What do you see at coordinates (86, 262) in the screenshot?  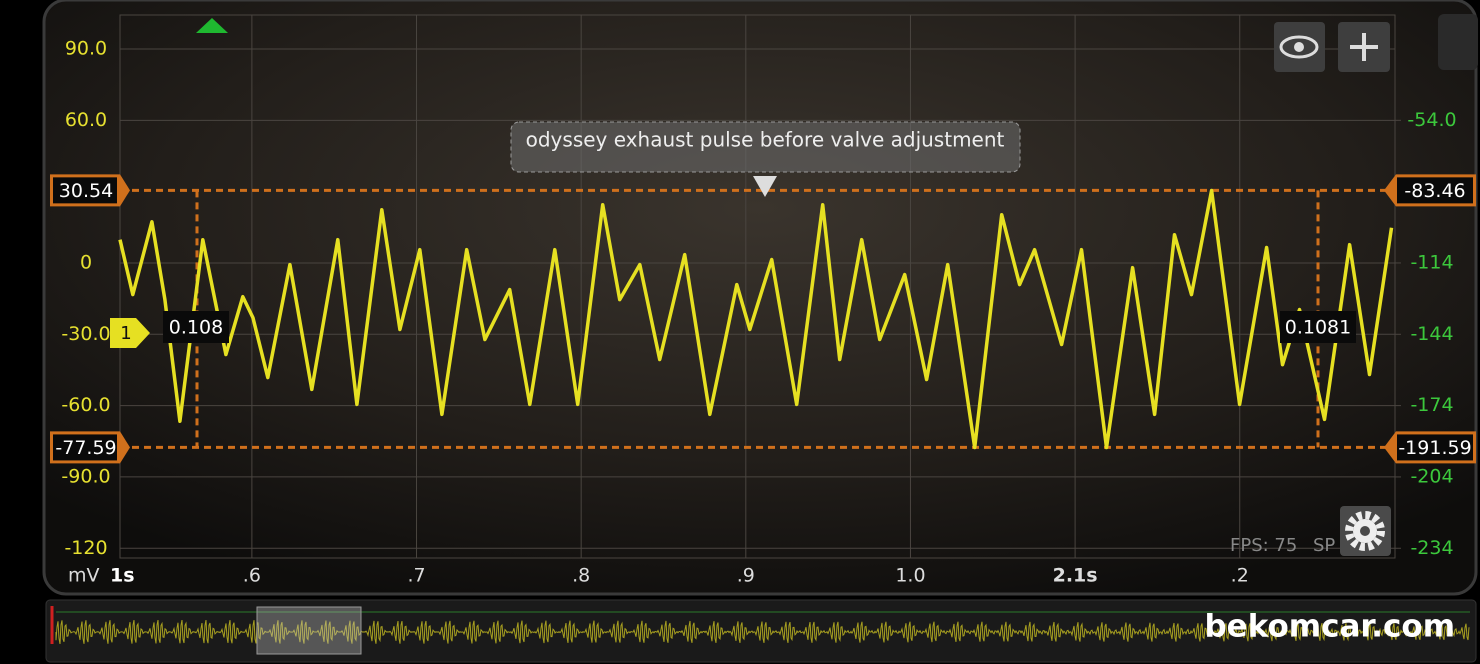 I see `y-tick-label: 0` at bounding box center [86, 262].